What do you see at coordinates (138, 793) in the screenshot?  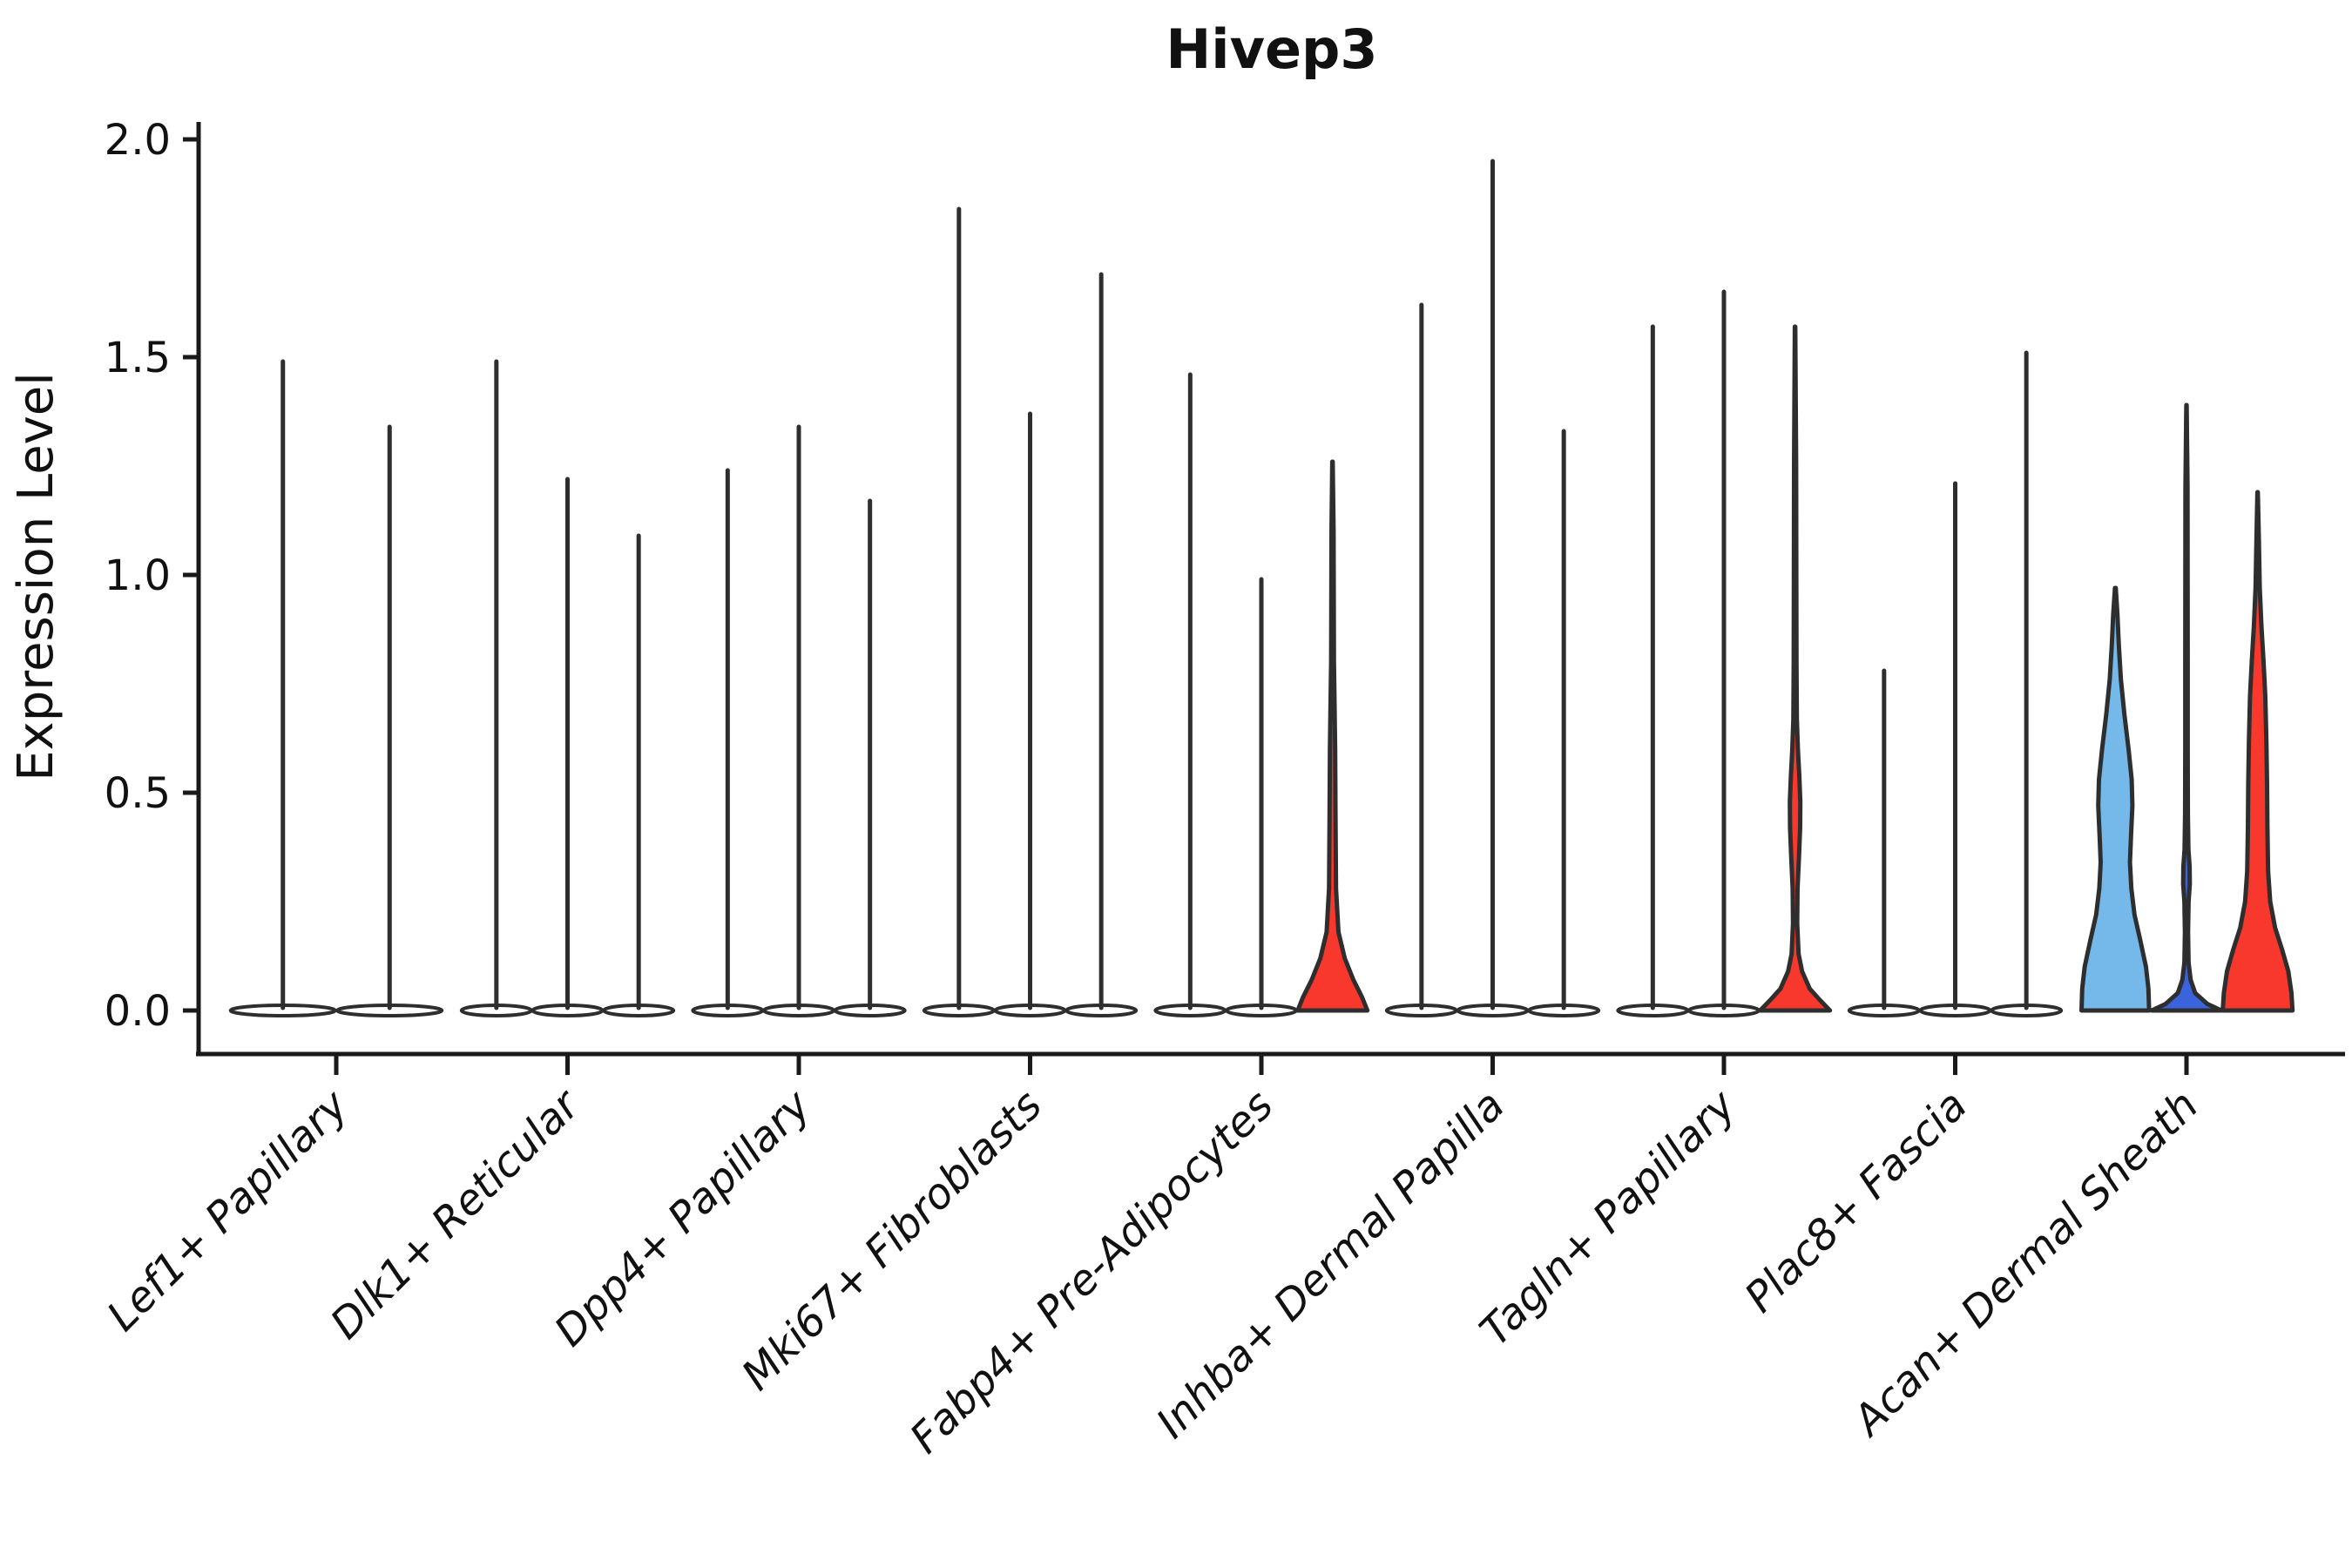 I see `y-tick-label: 0.5` at bounding box center [138, 793].